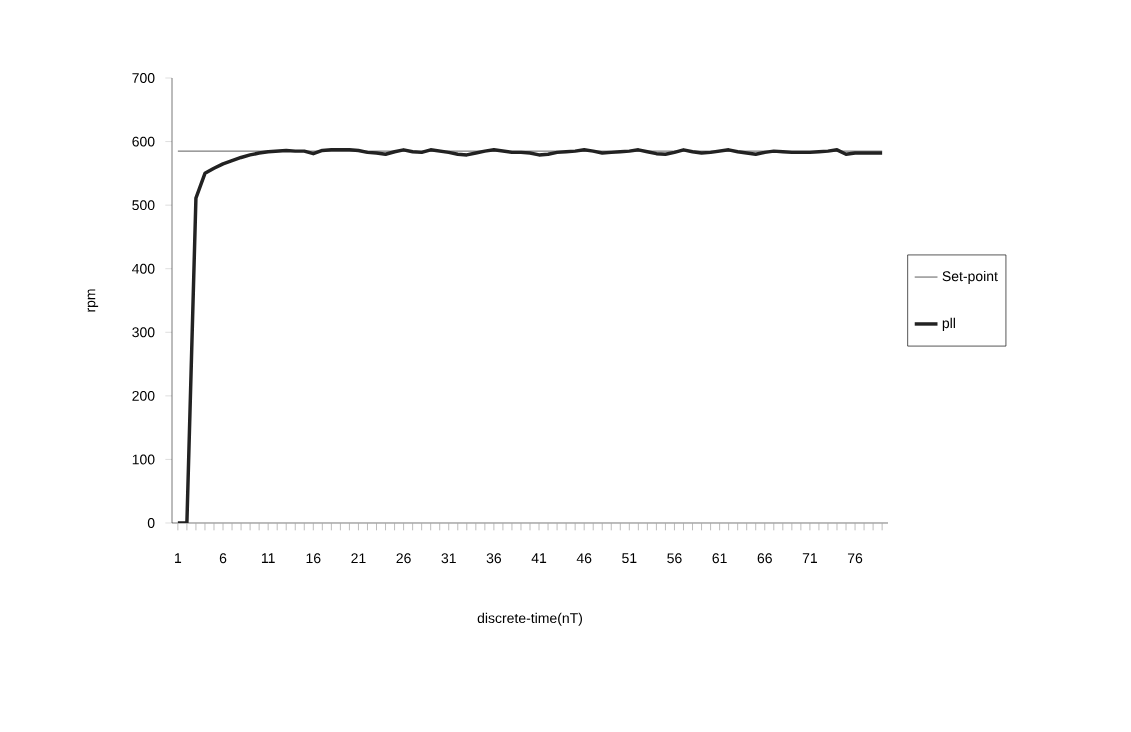 The height and width of the screenshot is (732, 1131). I want to click on x-tick-label: 6, so click(223, 558).